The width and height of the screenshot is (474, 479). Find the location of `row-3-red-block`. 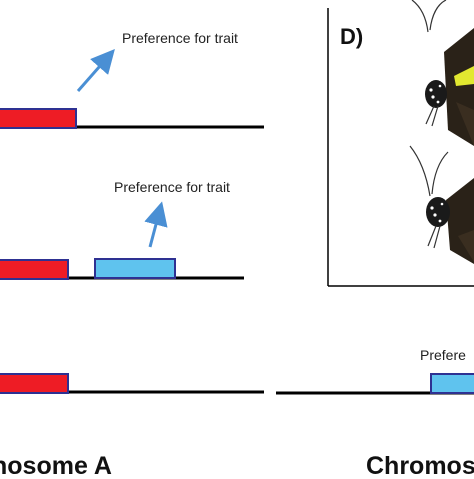

row-3-red-block is located at coordinates (34, 383).